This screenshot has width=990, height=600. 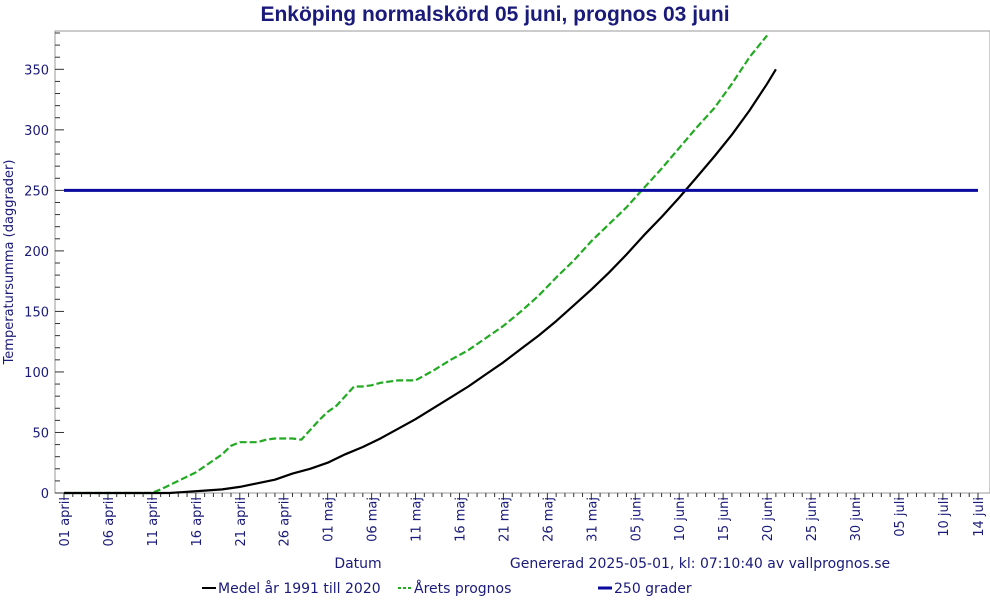 What do you see at coordinates (285, 521) in the screenshot?
I see `x-tick-label: 26 april` at bounding box center [285, 521].